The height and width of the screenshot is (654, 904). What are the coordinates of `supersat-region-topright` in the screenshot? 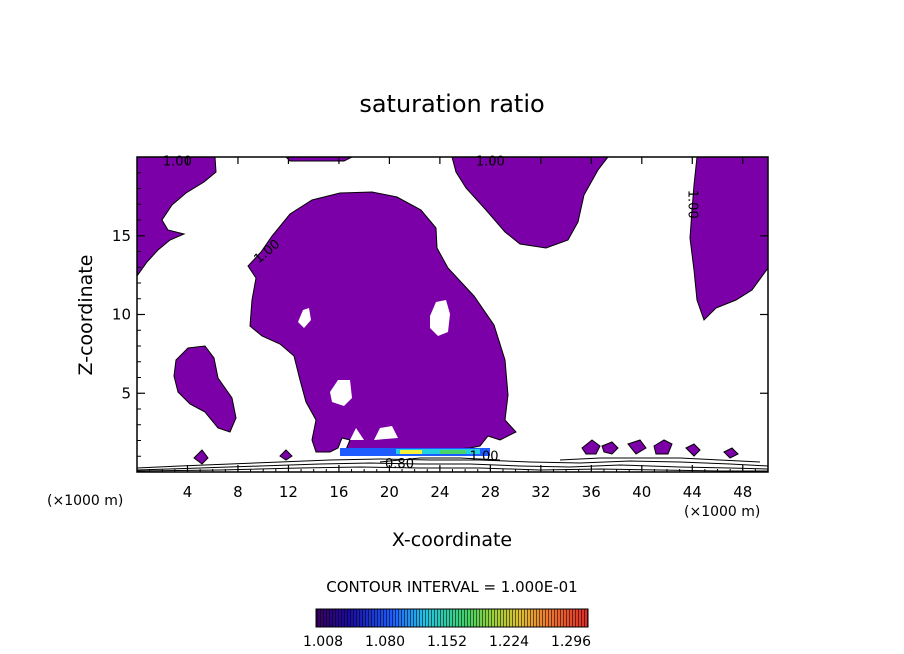 It's located at (728, 239).